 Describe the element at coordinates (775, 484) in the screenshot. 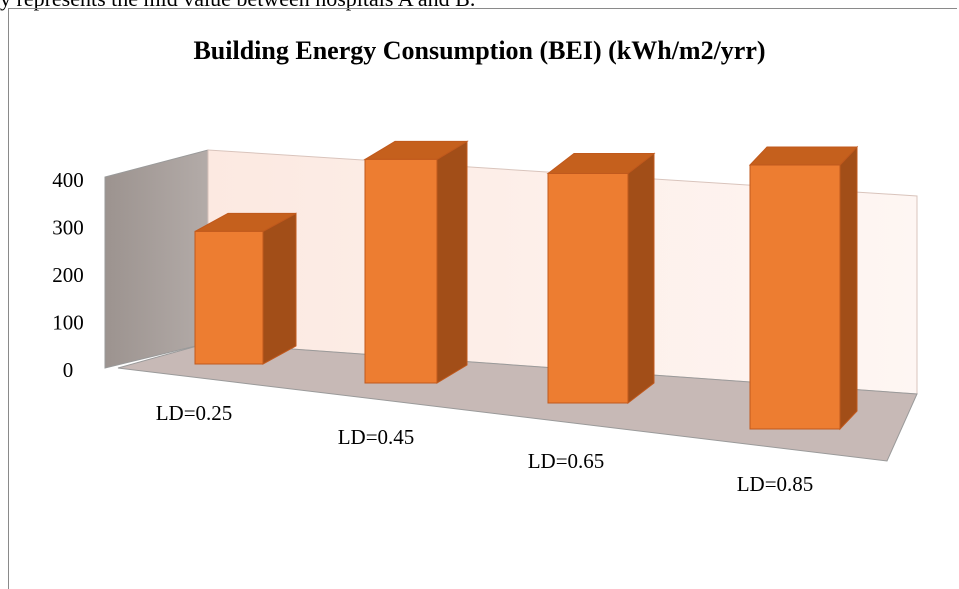

I see `category-label: LD=0.85` at that location.